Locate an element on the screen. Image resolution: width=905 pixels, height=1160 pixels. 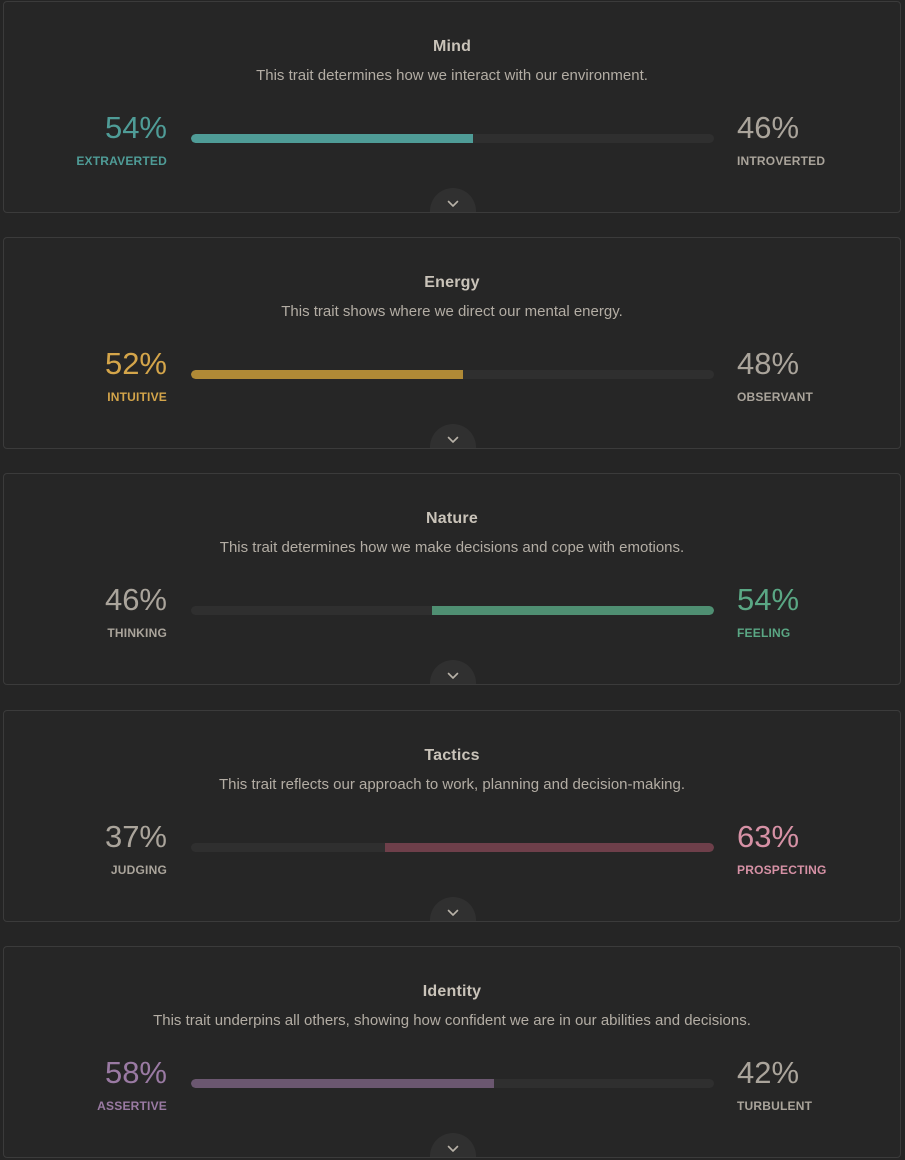
right-label: PROSPECTING is located at coordinates (782, 870).